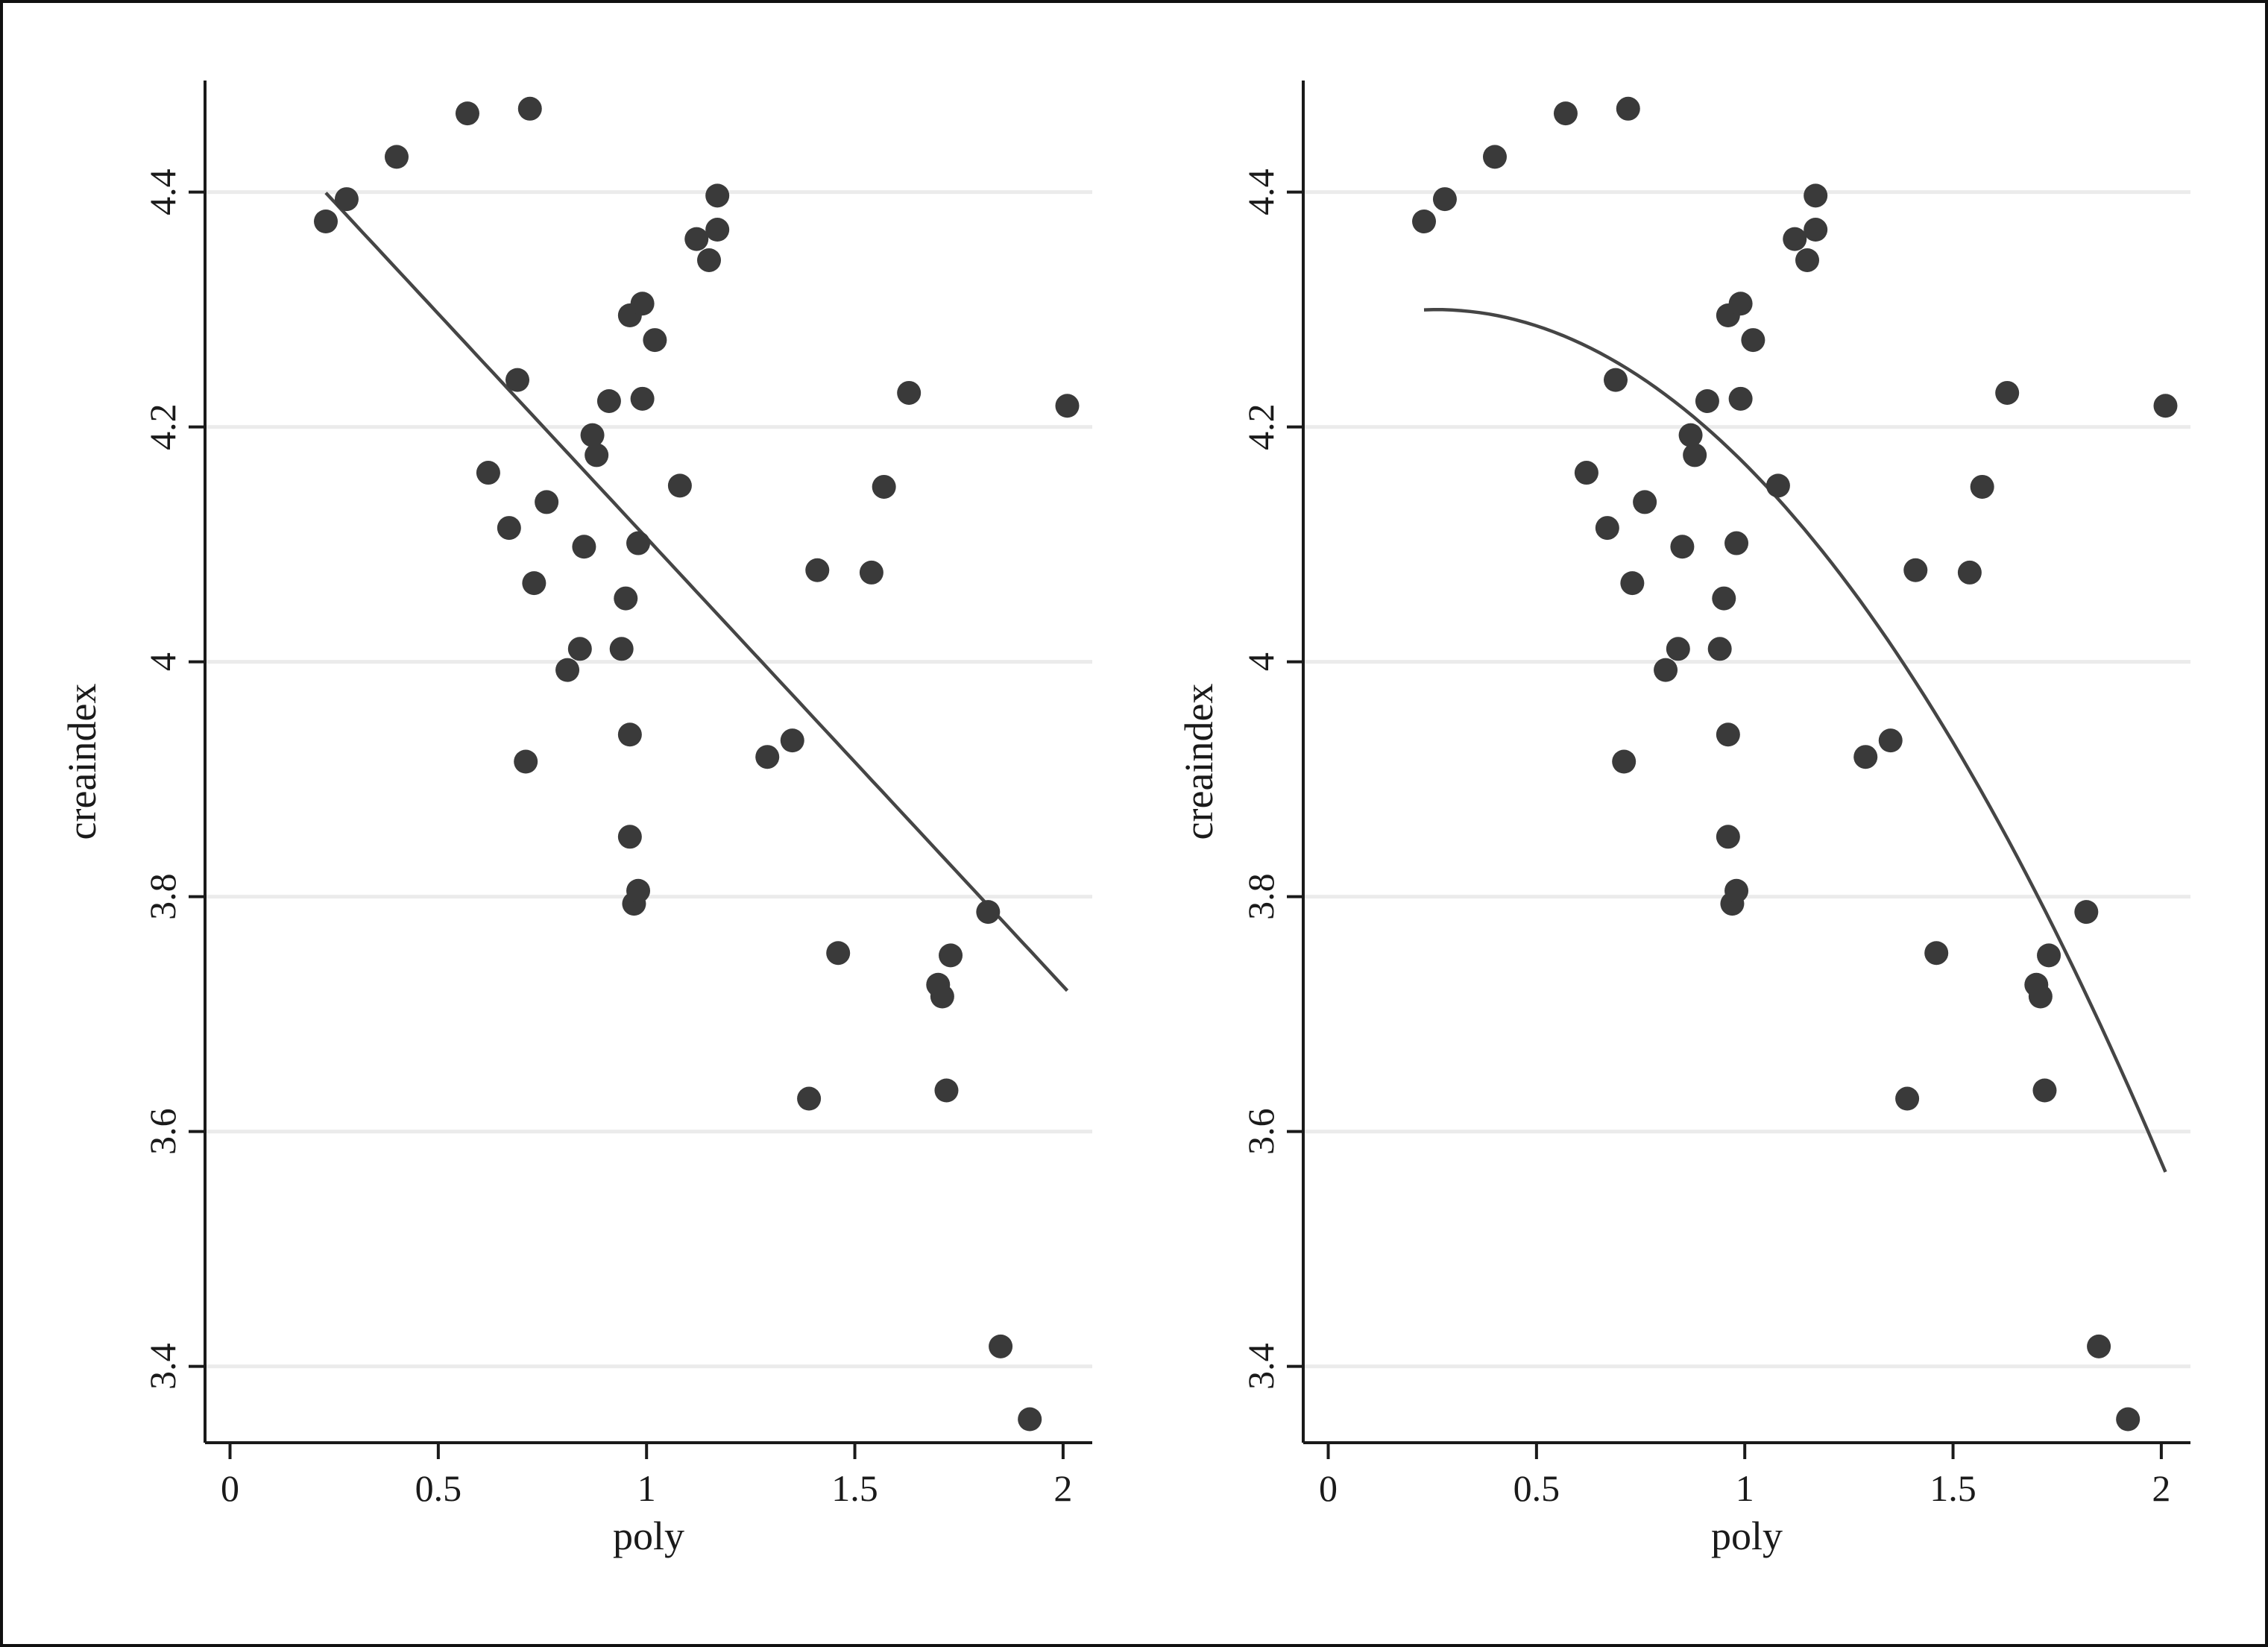 The image size is (2268, 1647). What do you see at coordinates (1261, 1366) in the screenshot?
I see `y-tick-label: 3.4` at bounding box center [1261, 1366].